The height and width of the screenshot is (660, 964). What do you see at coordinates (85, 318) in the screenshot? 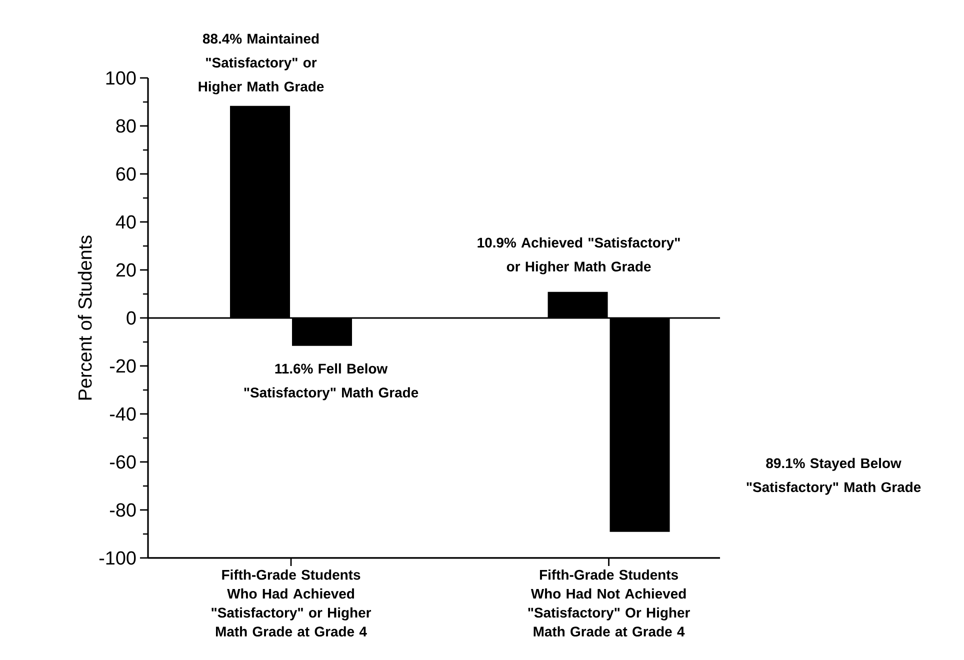
I see `y-axis-title: Percent of Students` at bounding box center [85, 318].